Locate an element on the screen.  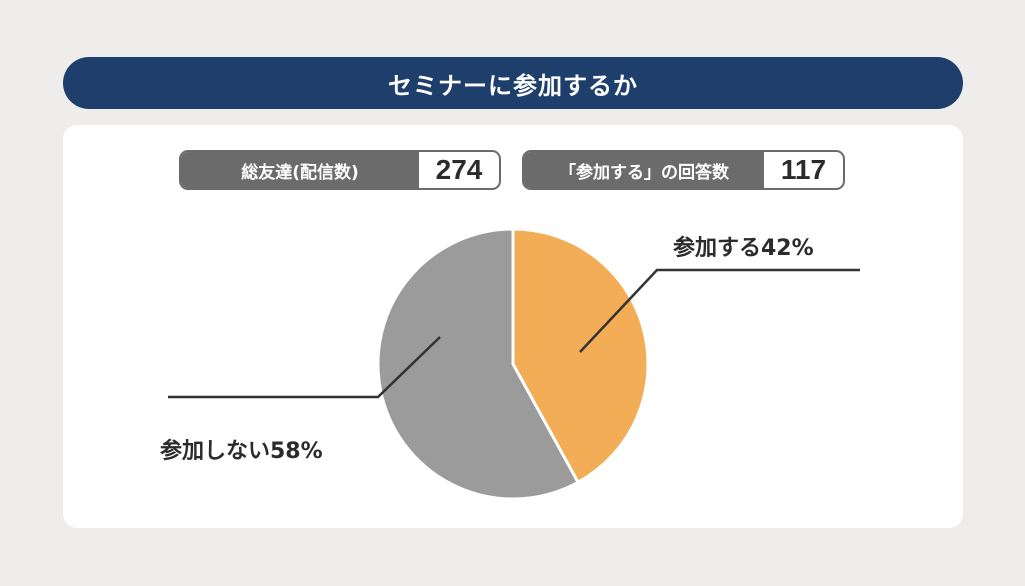
leader-line-not-attend is located at coordinates (304, 367).